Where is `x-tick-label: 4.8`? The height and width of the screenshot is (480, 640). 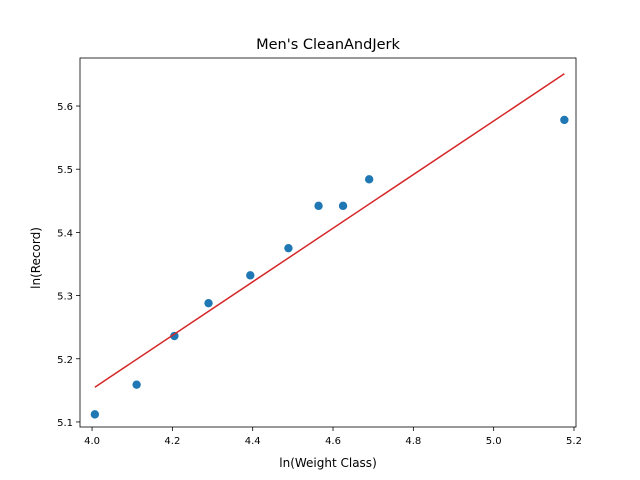
x-tick-label: 4.8 is located at coordinates (413, 441).